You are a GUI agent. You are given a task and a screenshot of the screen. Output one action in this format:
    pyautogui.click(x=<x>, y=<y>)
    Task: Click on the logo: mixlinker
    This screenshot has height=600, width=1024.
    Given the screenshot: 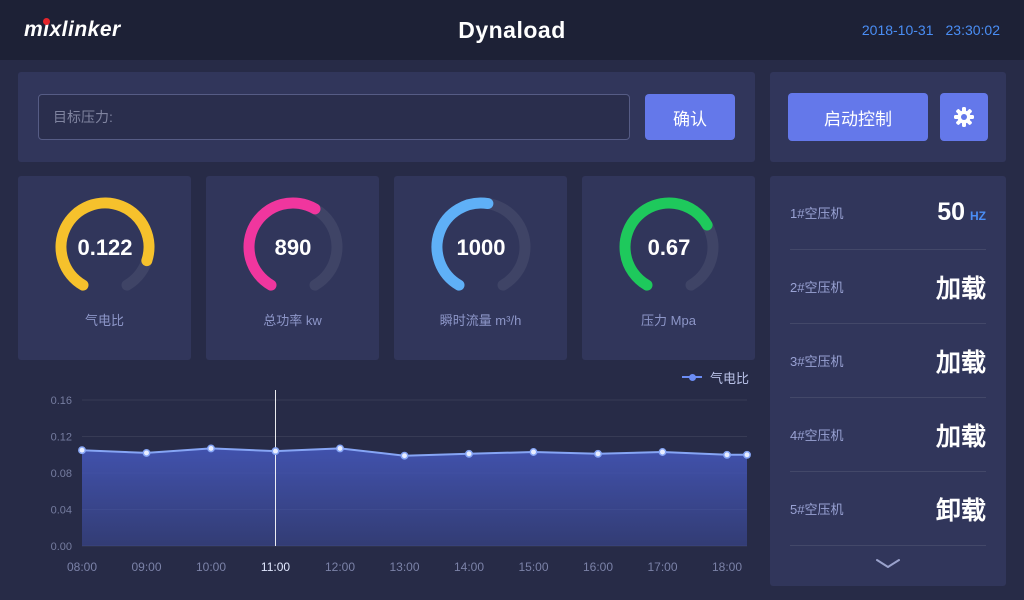 What is the action you would take?
    pyautogui.click(x=72, y=30)
    